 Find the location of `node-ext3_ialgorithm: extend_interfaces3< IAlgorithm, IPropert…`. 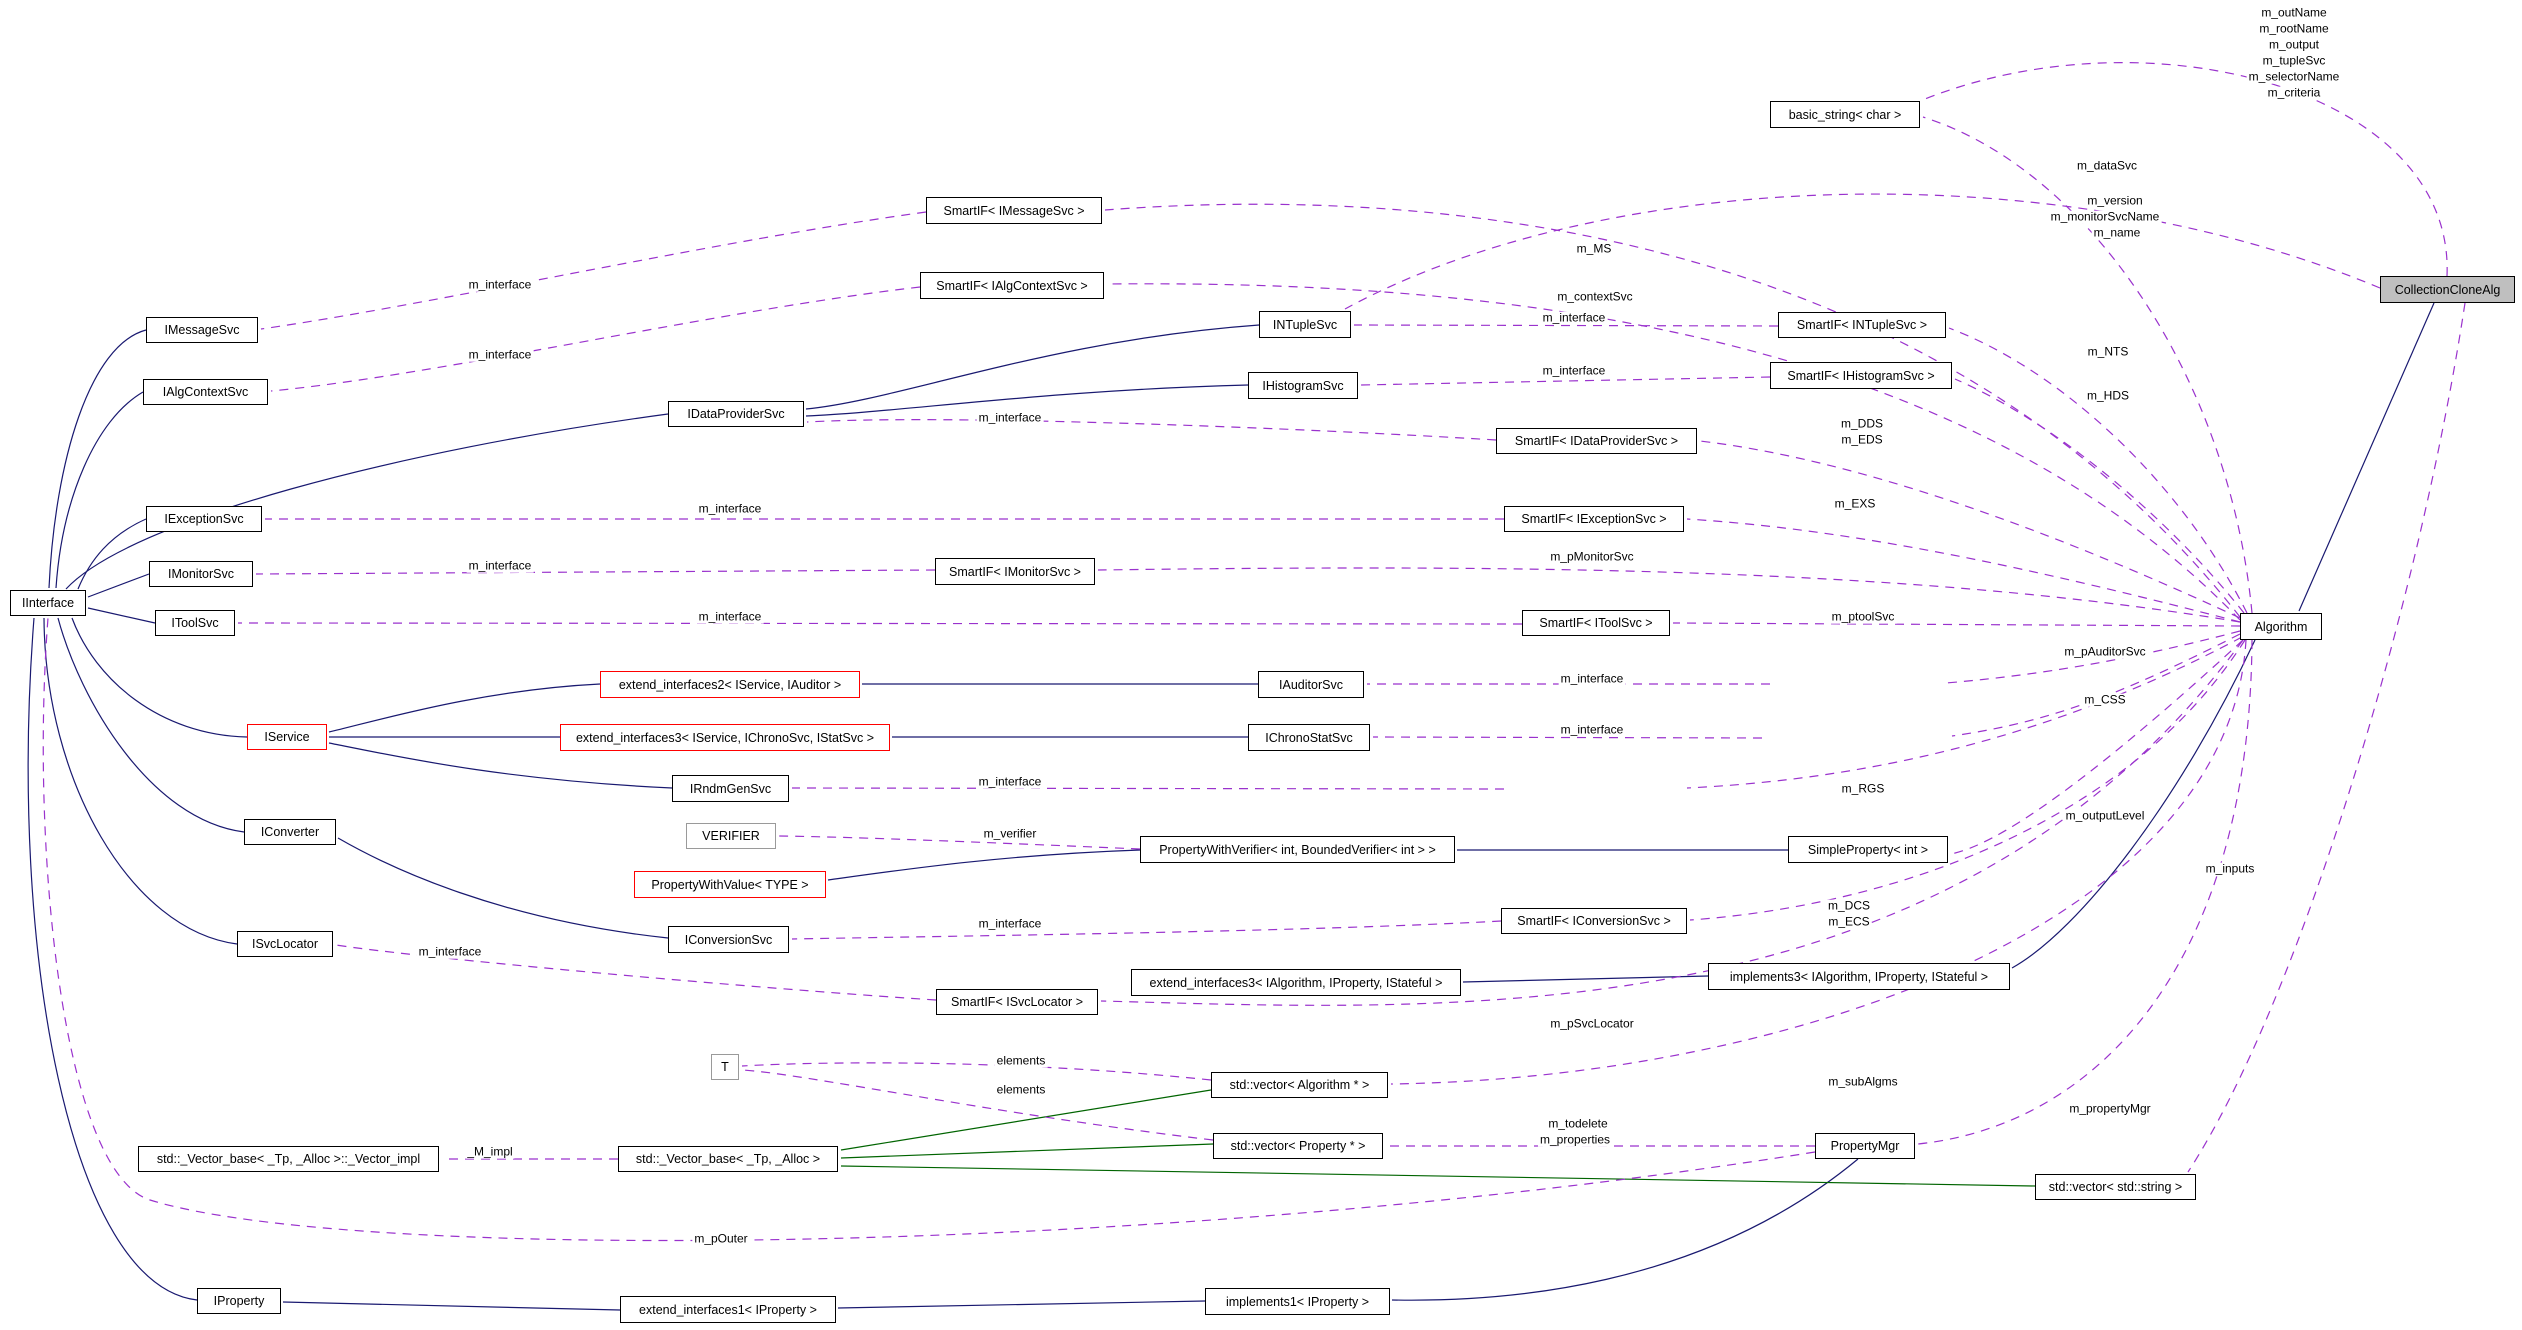

node-ext3_ialgorithm: extend_interfaces3< IAlgorithm, IPropert… is located at coordinates (1296, 982).